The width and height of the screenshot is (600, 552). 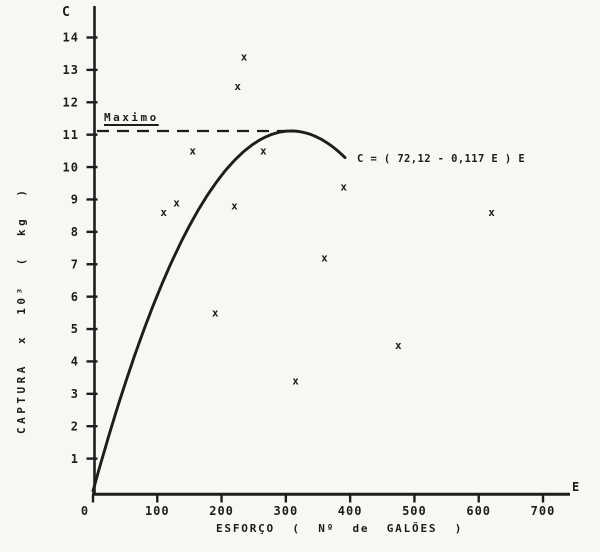 I want to click on x-tick-label: 400, so click(x=350, y=511).